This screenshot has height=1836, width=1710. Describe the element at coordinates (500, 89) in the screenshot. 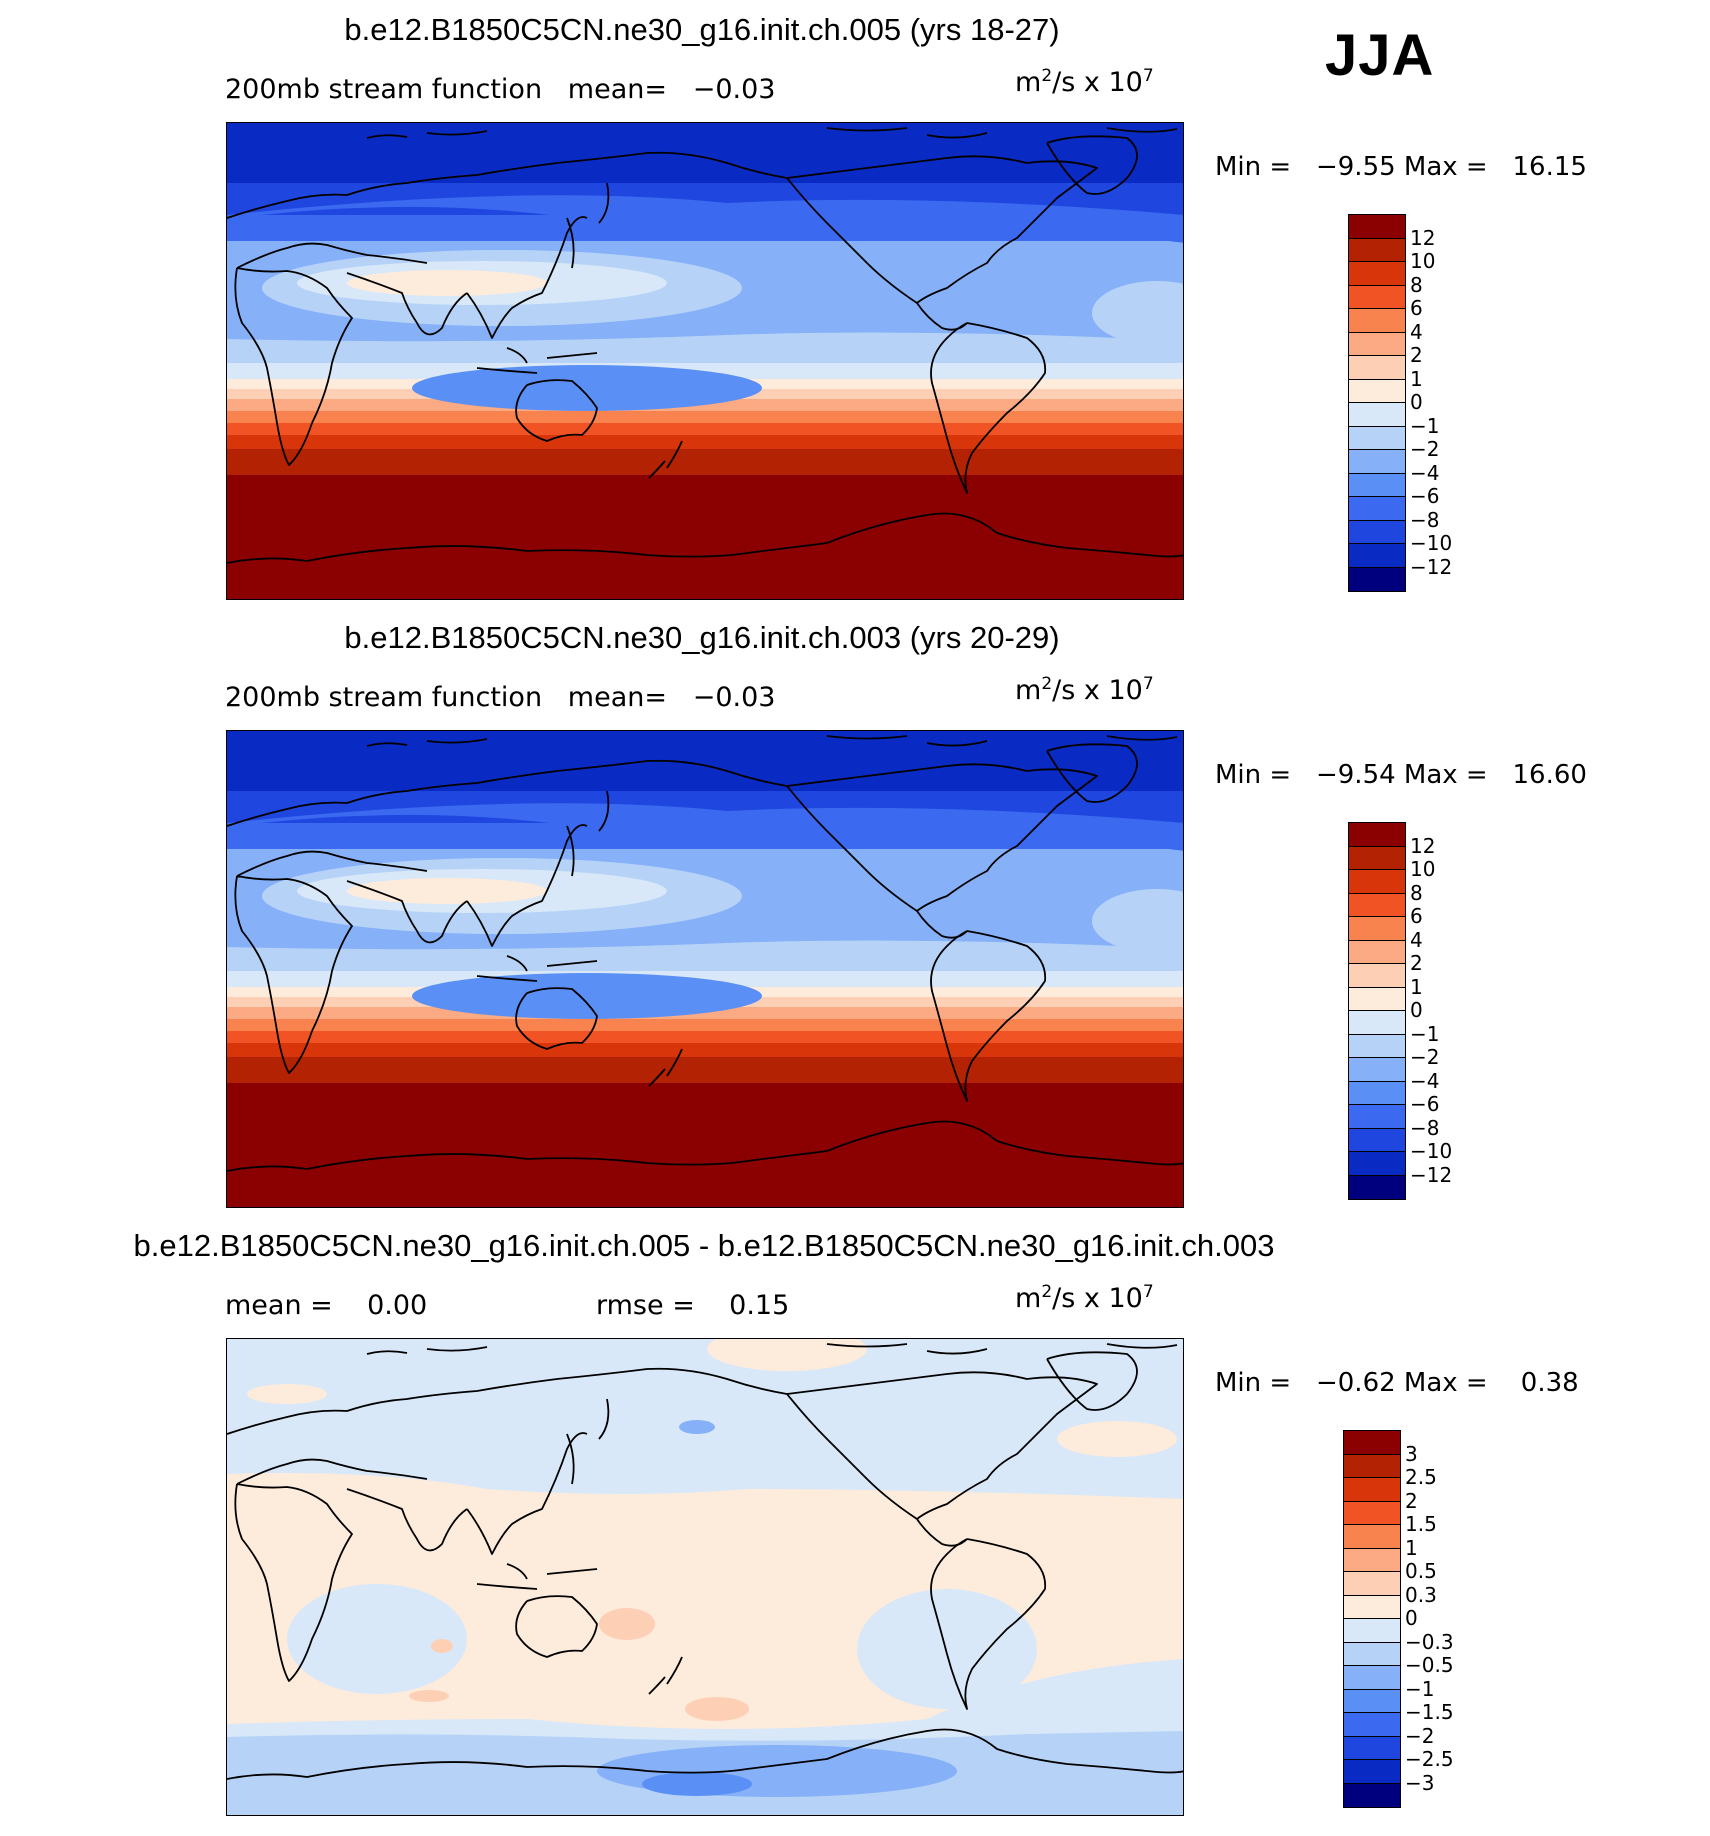

I see `panel-1-subtitle: 200mb stream function mean= −0.03` at that location.